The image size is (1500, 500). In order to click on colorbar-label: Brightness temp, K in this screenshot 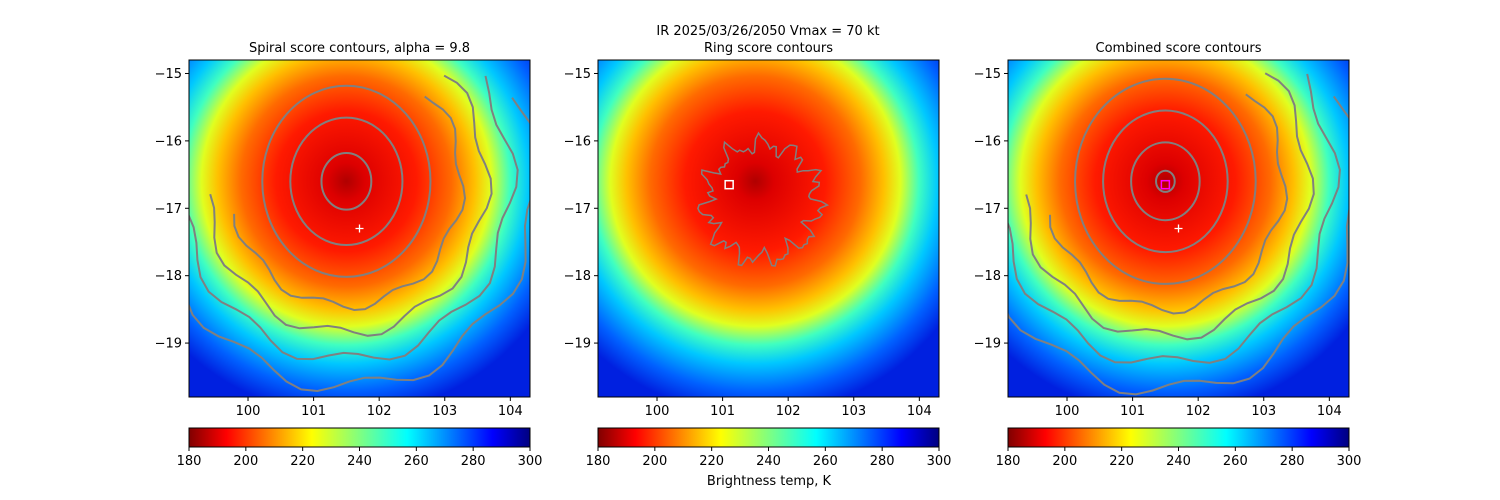, I will do `click(769, 481)`.